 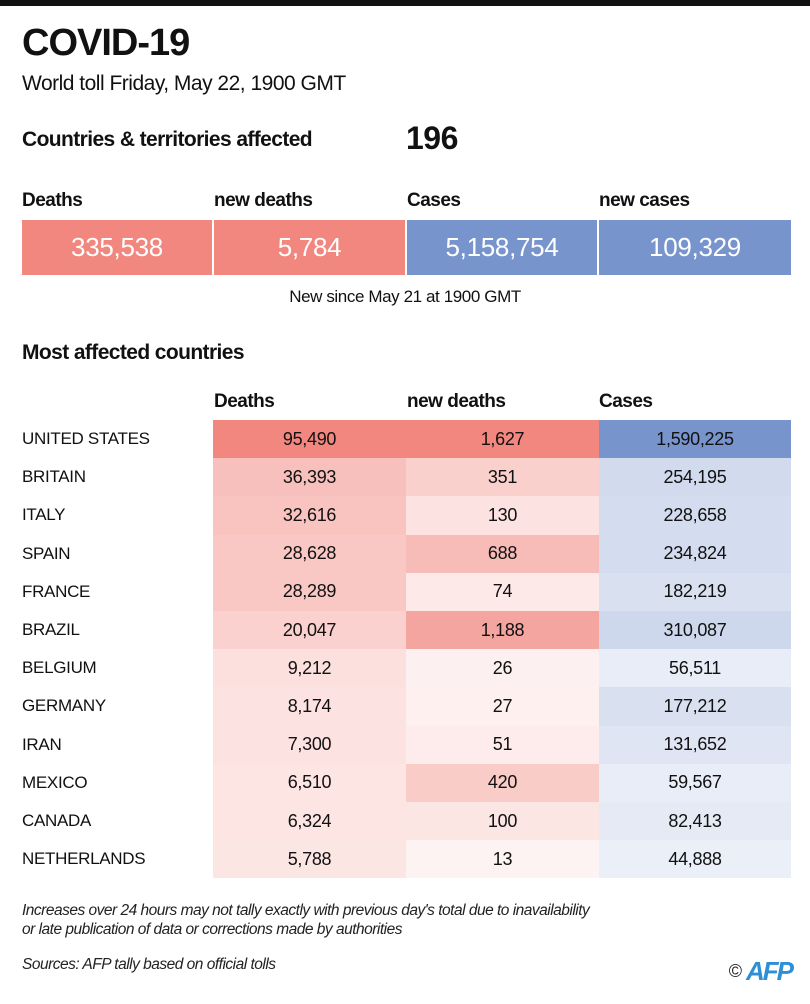 I want to click on cell-new-deaths: 1,188, so click(x=502, y=630).